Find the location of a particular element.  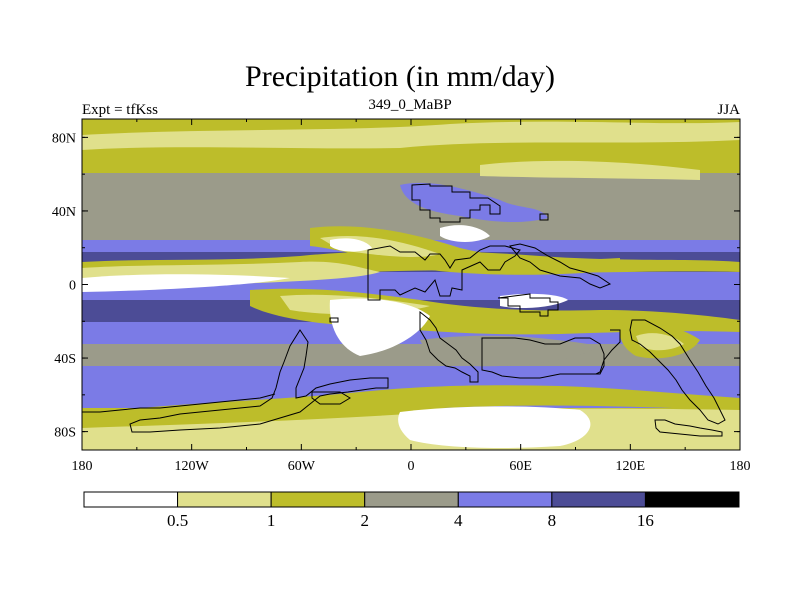

outline-australia-east is located at coordinates (677, 372).